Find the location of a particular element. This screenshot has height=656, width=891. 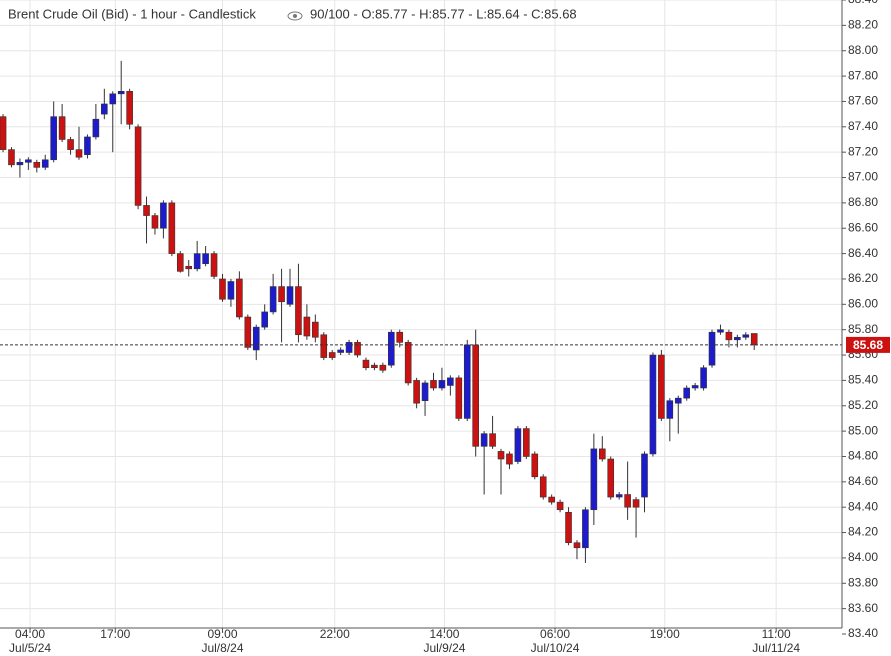

x-tick-date: Jul/10/24 is located at coordinates (555, 648).